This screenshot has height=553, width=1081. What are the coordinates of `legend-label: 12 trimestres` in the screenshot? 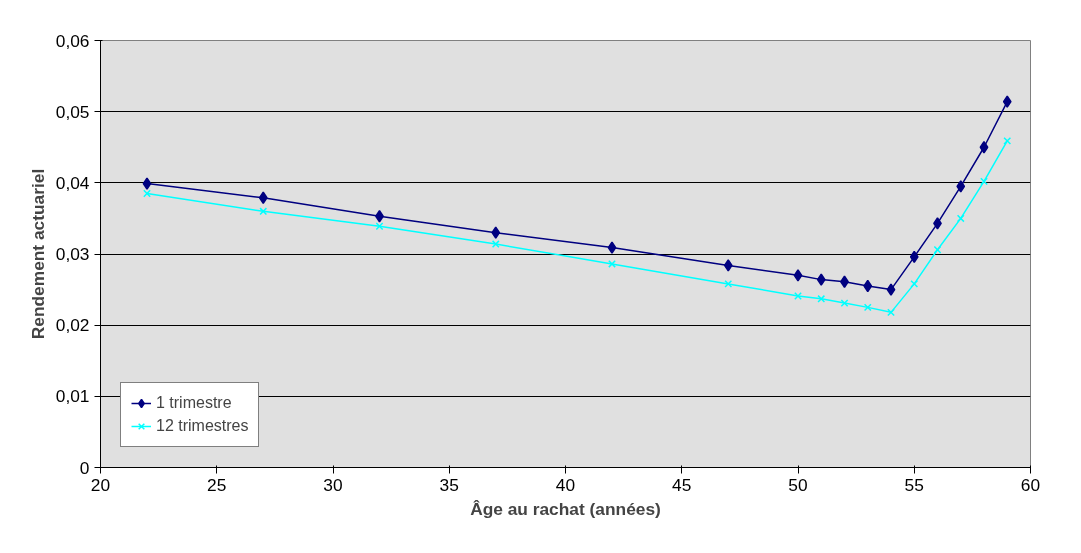 It's located at (202, 426).